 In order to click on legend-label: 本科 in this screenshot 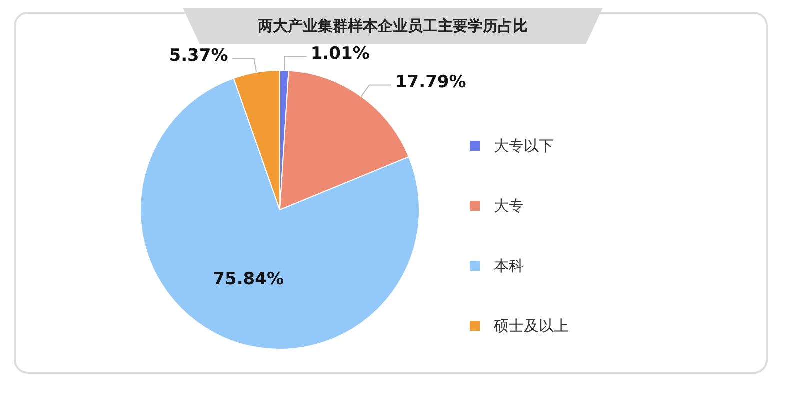, I will do `click(509, 266)`.